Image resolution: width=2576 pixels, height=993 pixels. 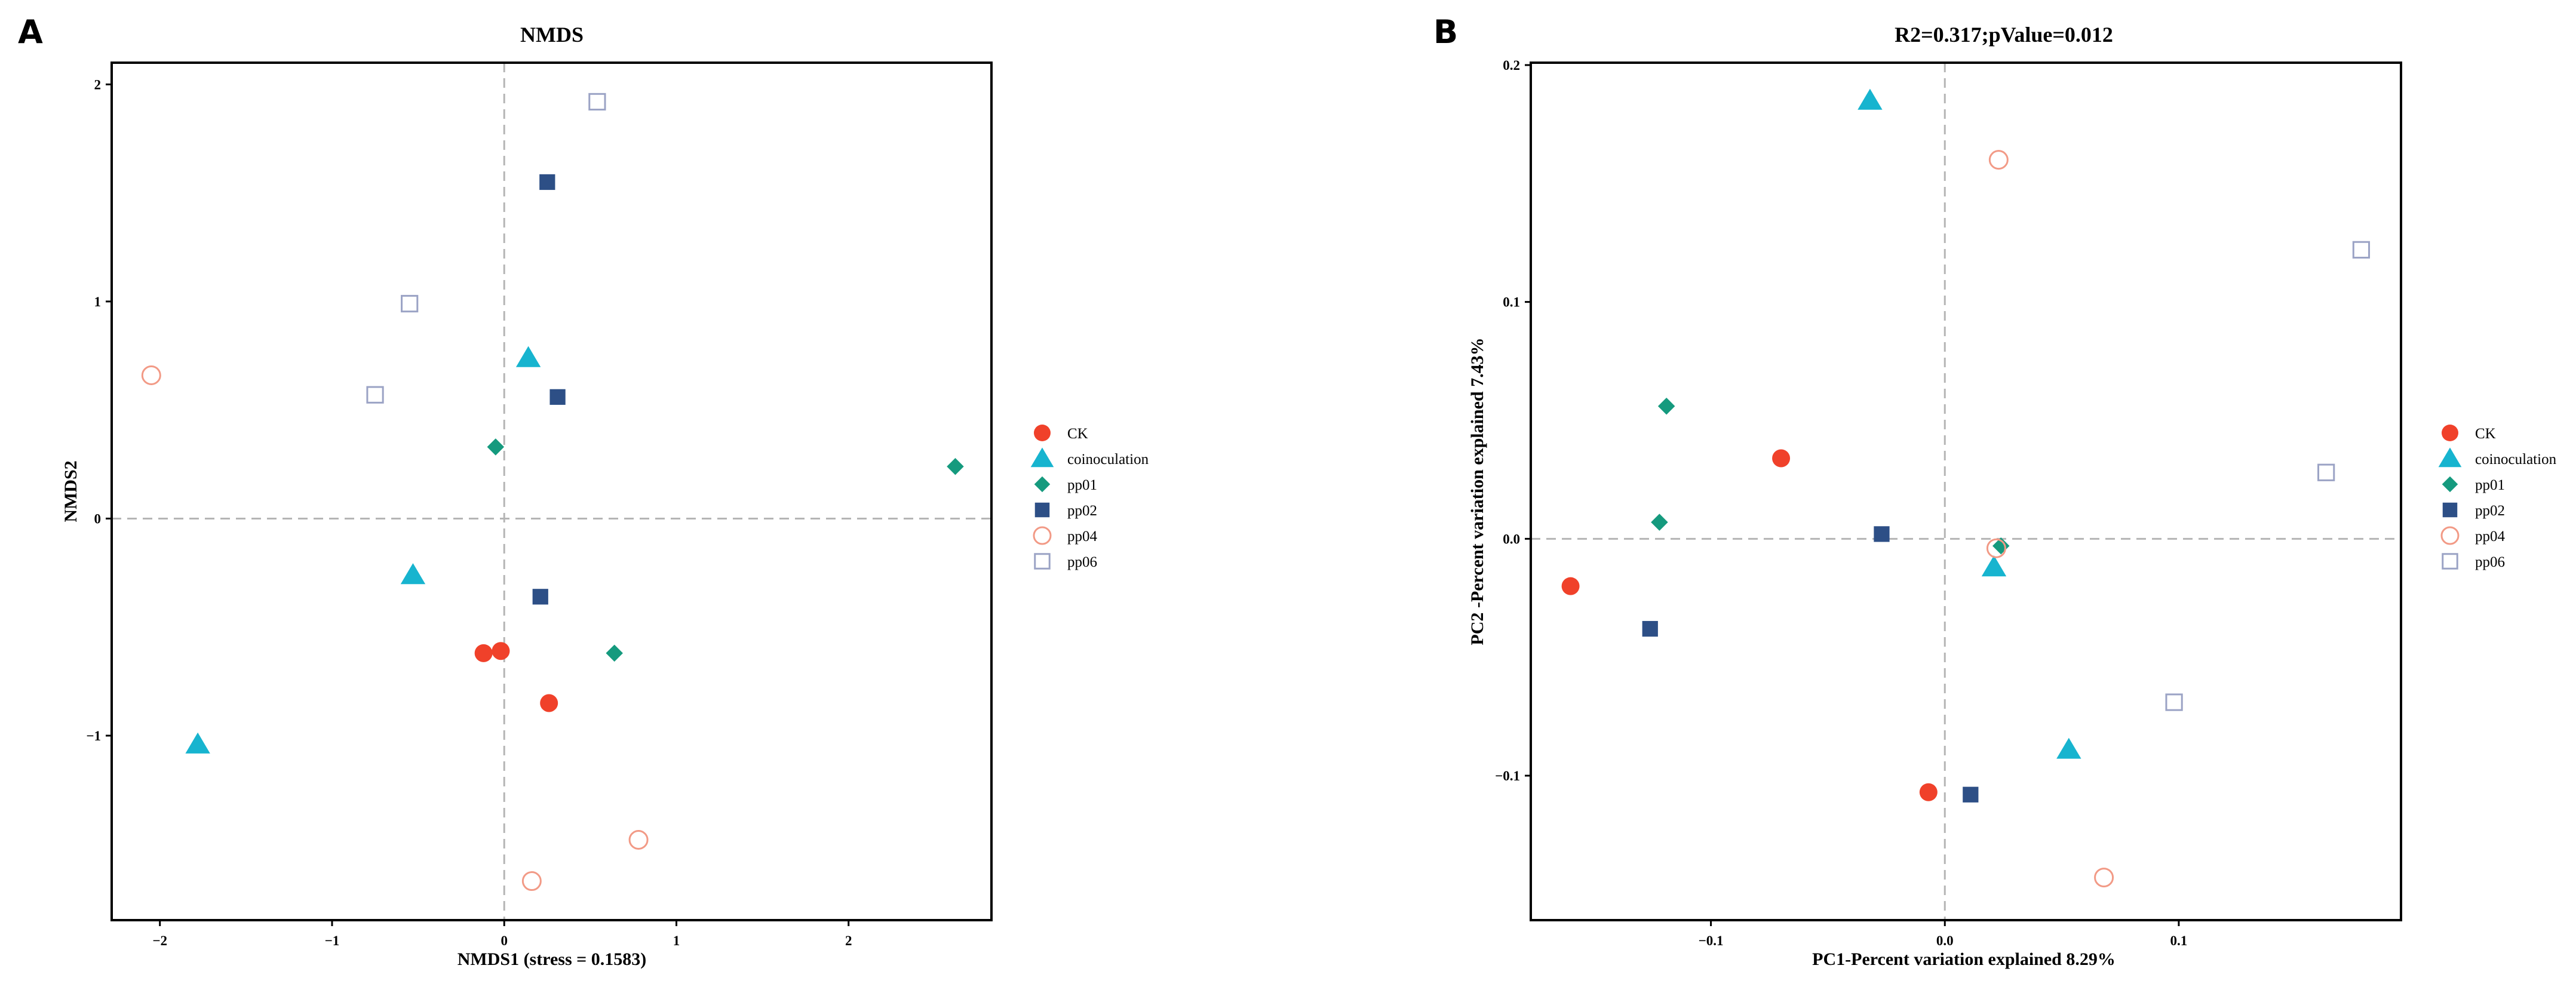 I want to click on panel-a-y-ticks: −1 0 1 2, so click(x=99, y=410).